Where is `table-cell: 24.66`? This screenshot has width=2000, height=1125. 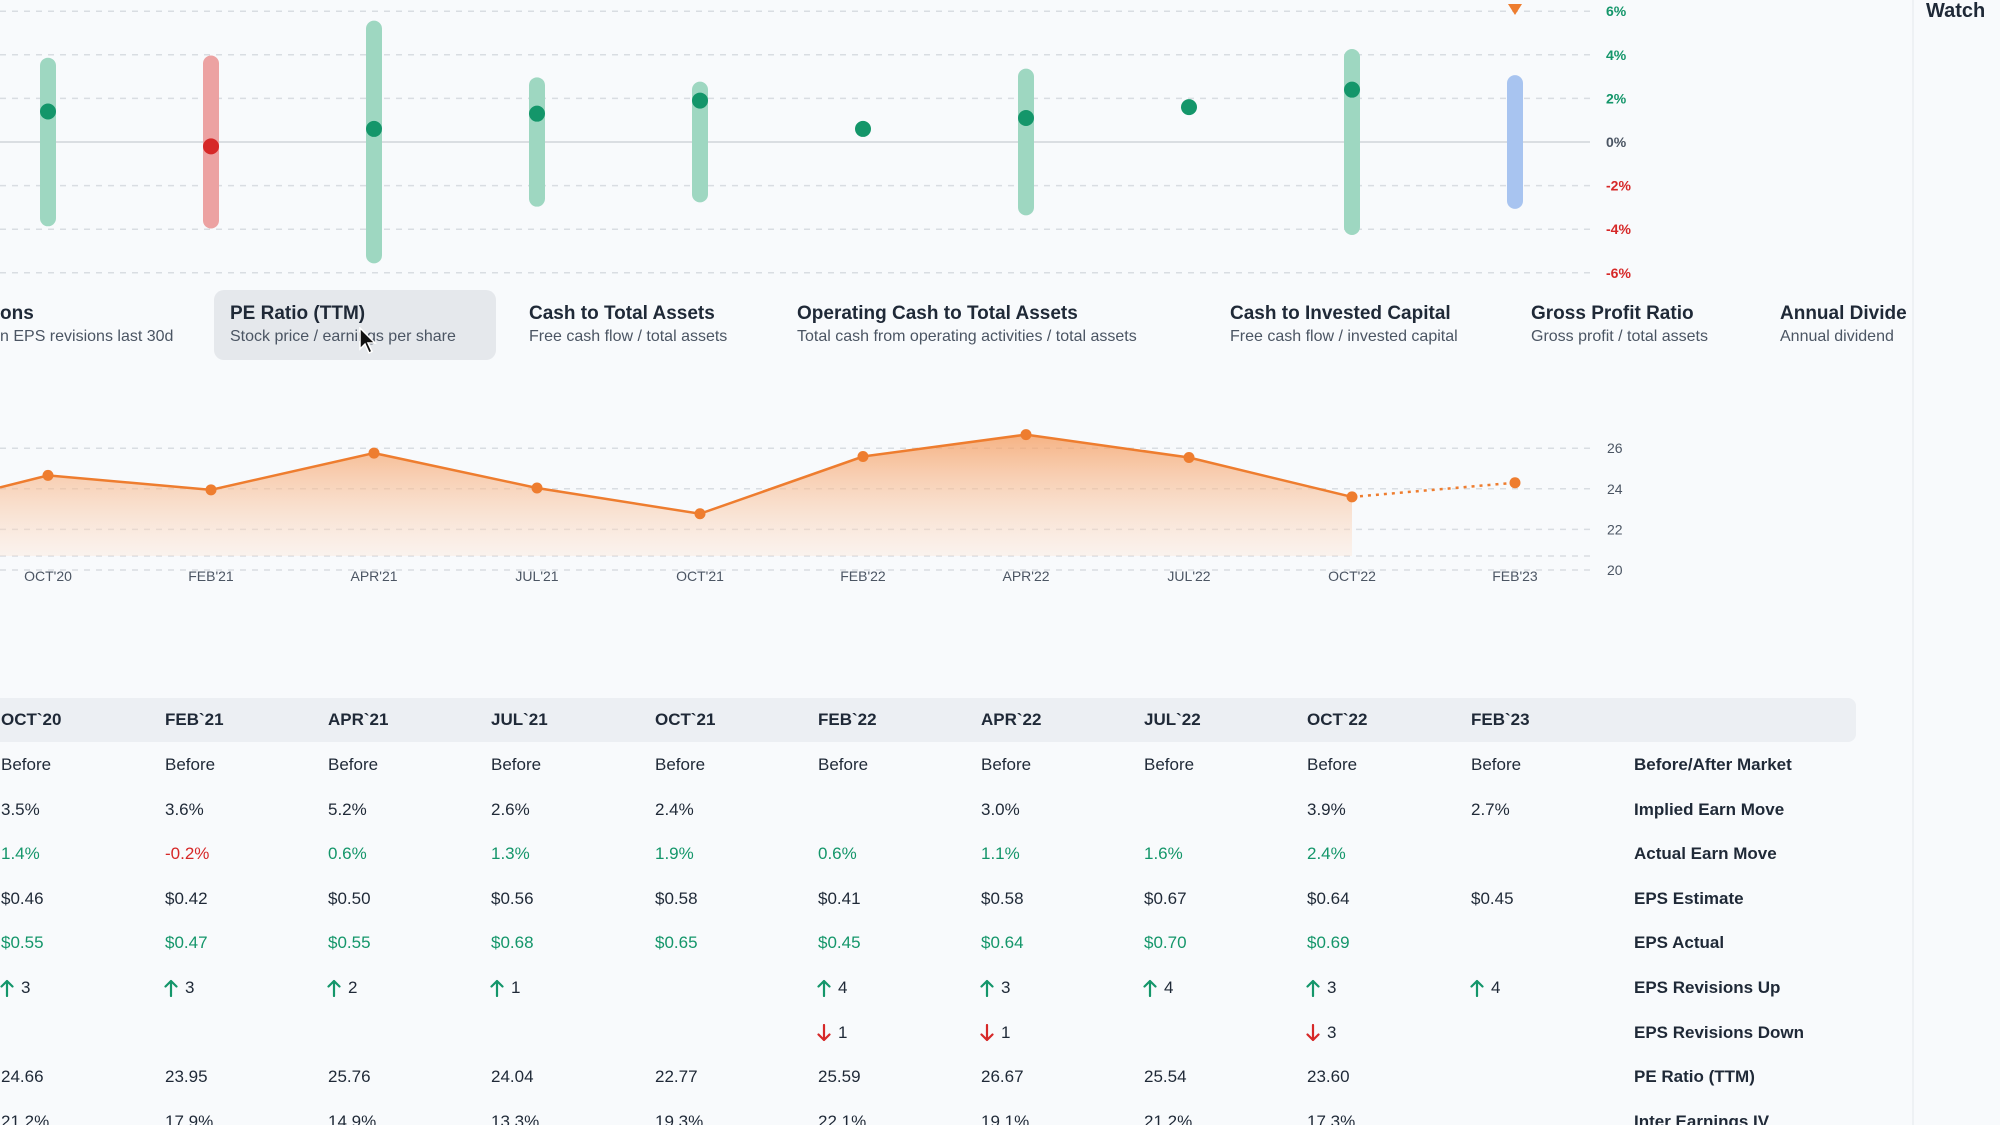
table-cell: 24.66 is located at coordinates (22, 1077).